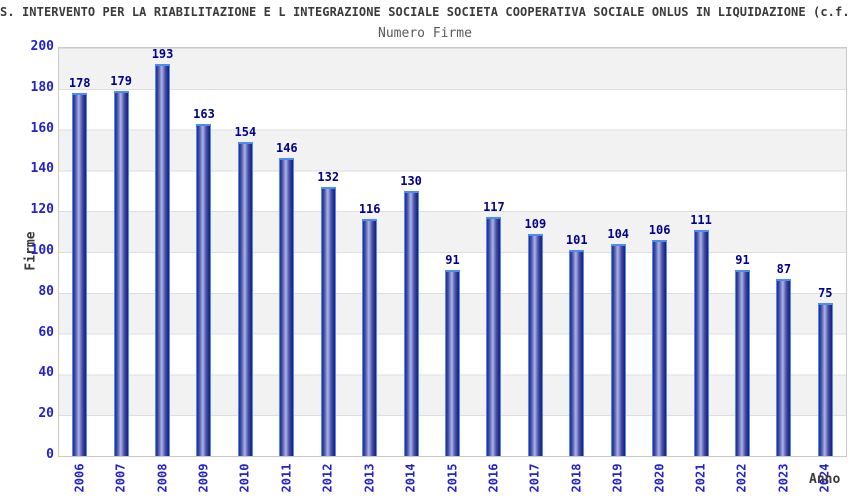  I want to click on bar-value-label: 117, so click(494, 207).